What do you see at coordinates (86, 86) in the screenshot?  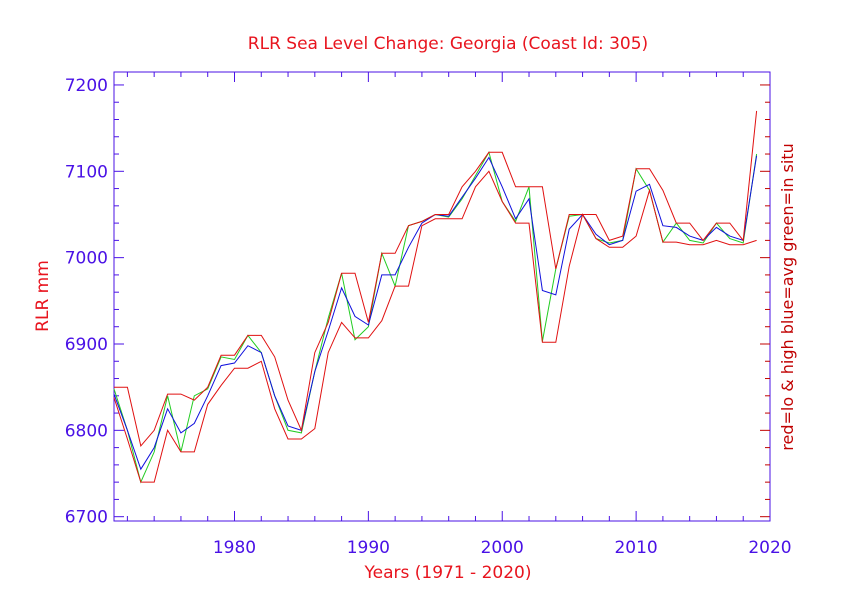 I see `y-tick-label: 7200` at bounding box center [86, 86].